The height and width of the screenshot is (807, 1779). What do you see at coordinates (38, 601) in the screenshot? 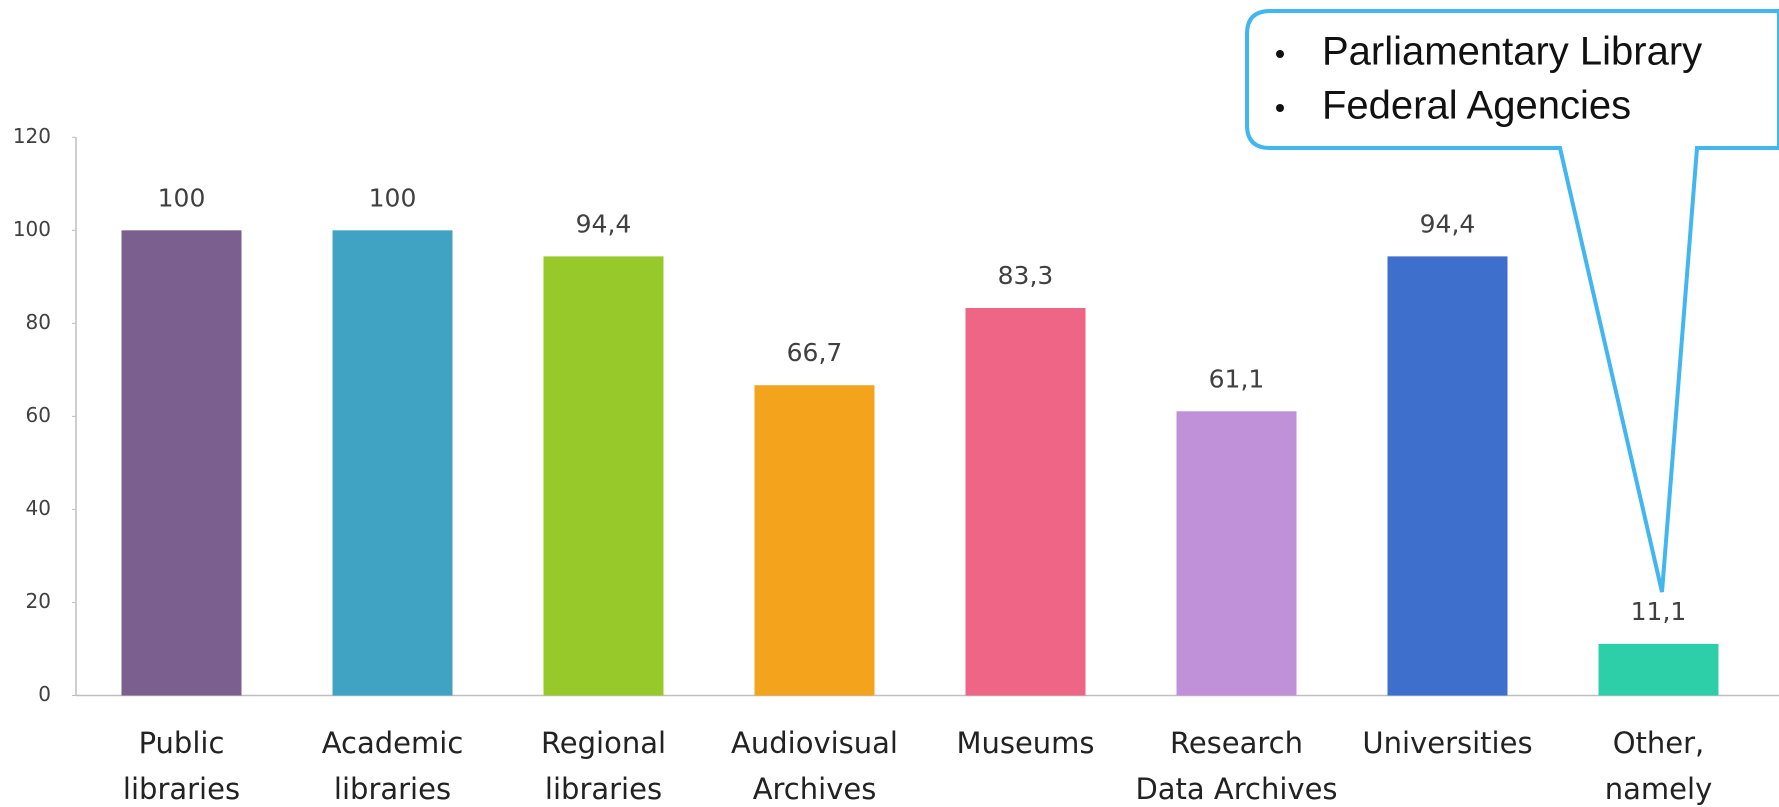
I see `y-tick-label: 20` at bounding box center [38, 601].